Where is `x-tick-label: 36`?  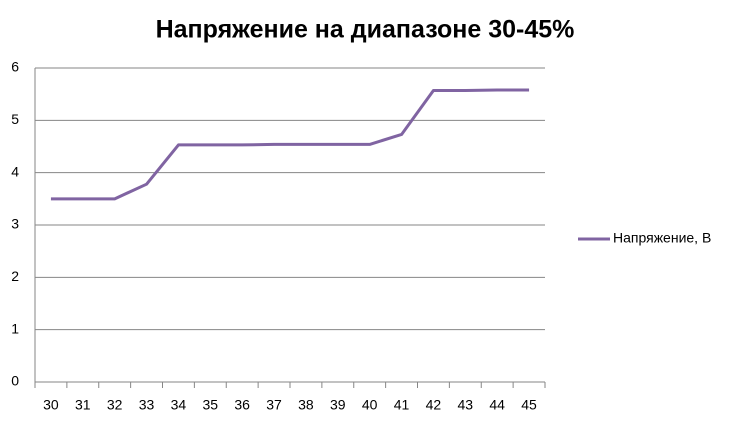 x-tick-label: 36 is located at coordinates (242, 405).